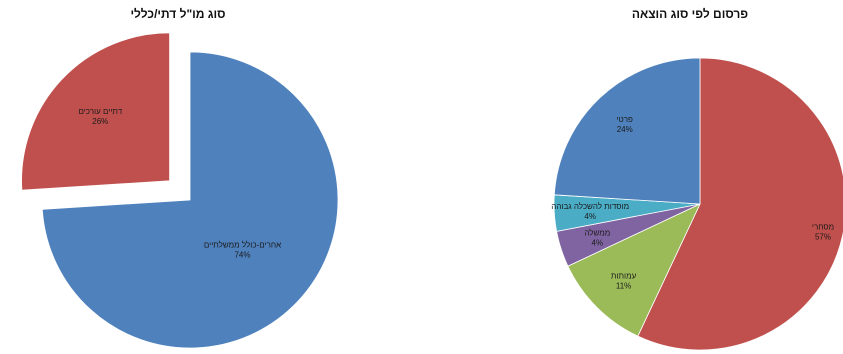 This screenshot has width=843, height=354. I want to click on pie-slice-c1-s4, so click(627, 131).